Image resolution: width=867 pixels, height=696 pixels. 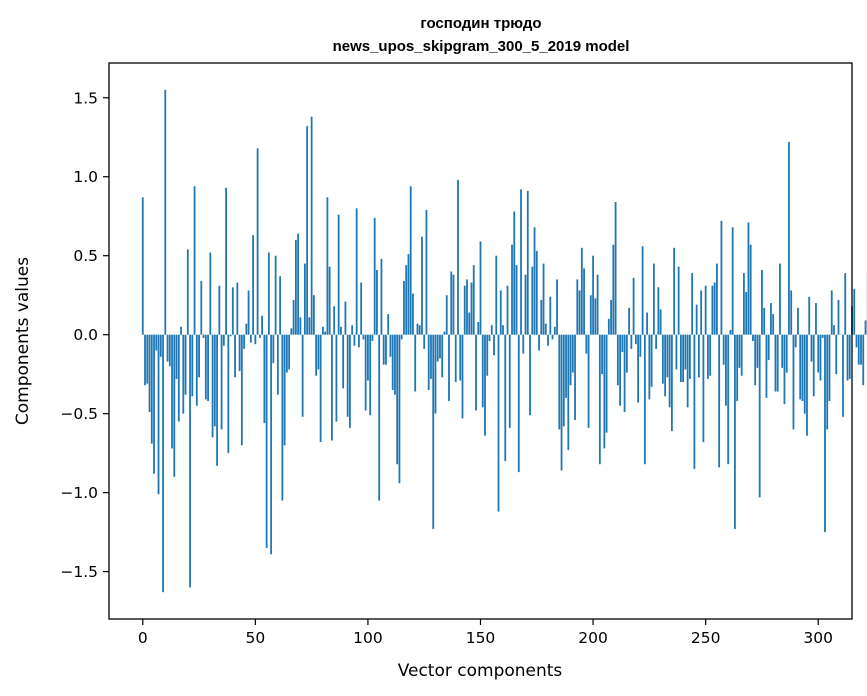 What do you see at coordinates (481, 638) in the screenshot?
I see `x-tick-label: 150` at bounding box center [481, 638].